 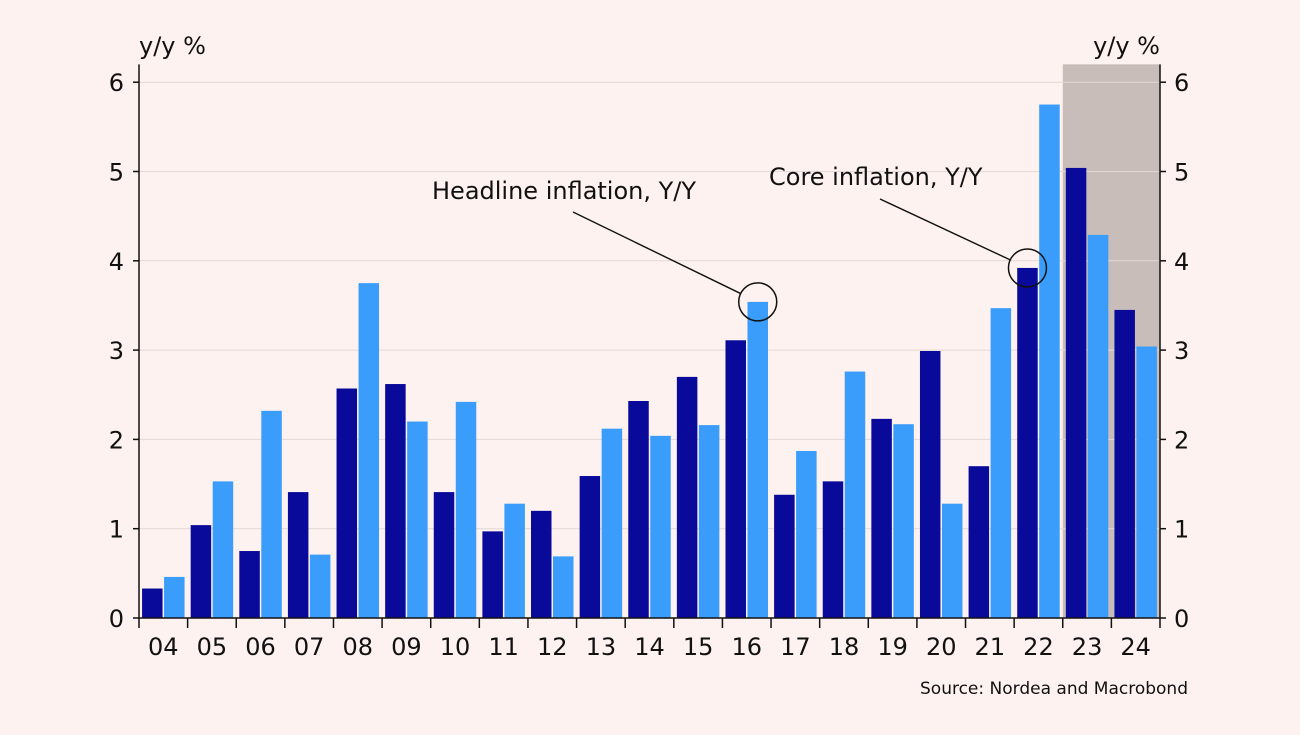 What do you see at coordinates (656, 253) in the screenshot?
I see `annotation-leader-headline` at bounding box center [656, 253].